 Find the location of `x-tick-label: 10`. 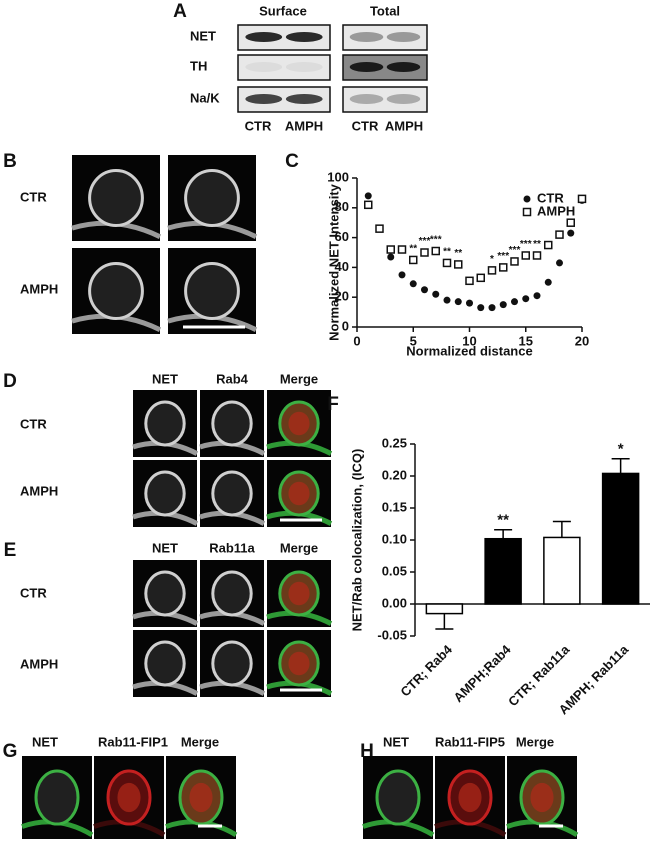

x-tick-label: 10 is located at coordinates (469, 340).